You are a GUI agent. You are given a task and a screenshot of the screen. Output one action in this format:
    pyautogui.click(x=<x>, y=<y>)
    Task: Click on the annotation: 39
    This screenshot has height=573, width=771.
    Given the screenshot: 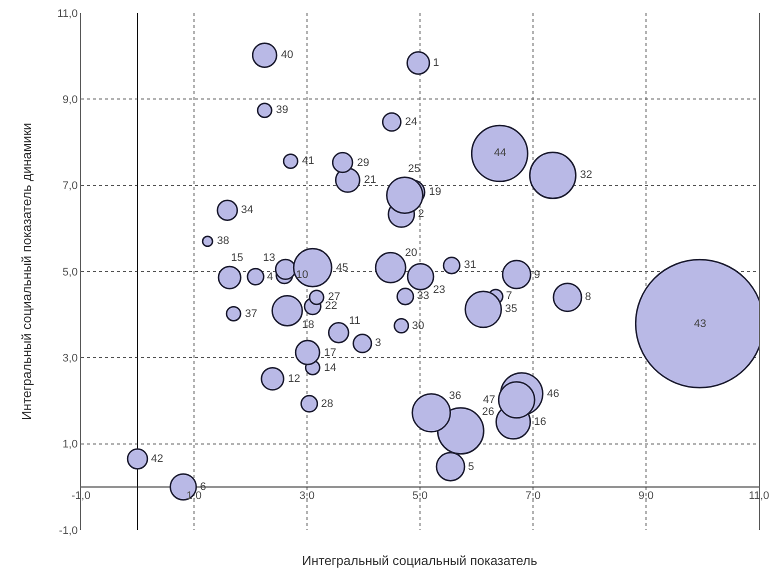 What is the action you would take?
    pyautogui.click(x=282, y=110)
    